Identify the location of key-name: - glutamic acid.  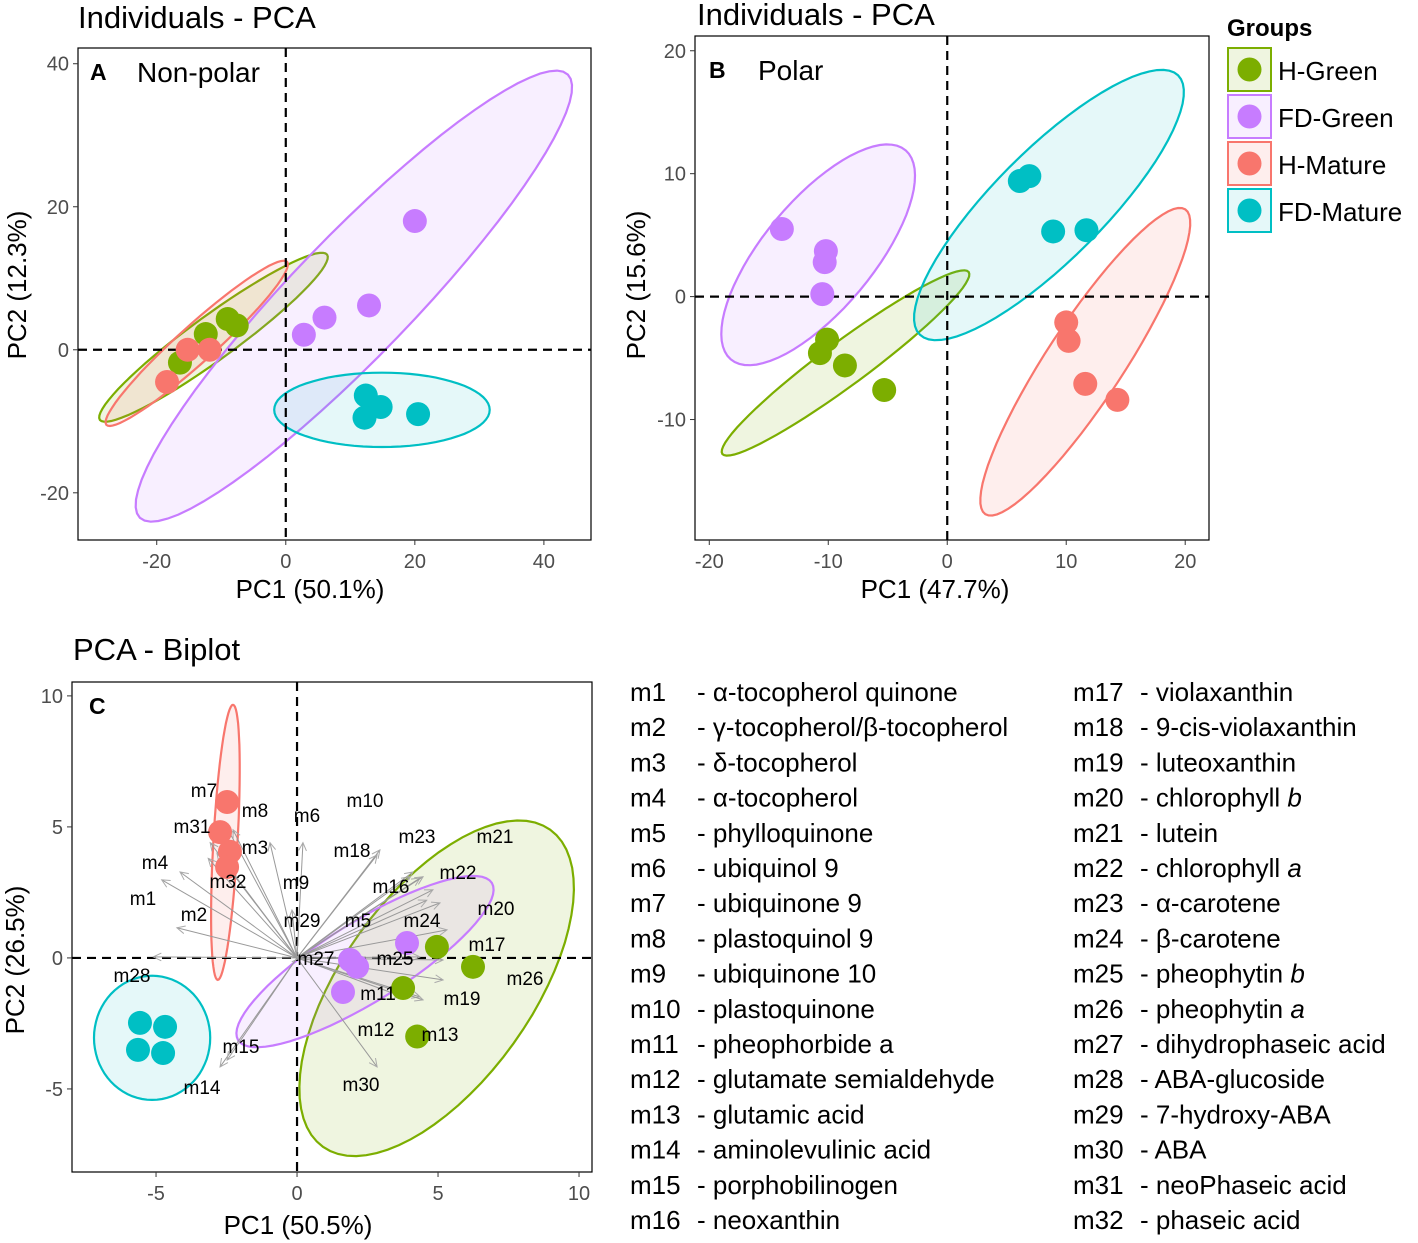
(781, 1114).